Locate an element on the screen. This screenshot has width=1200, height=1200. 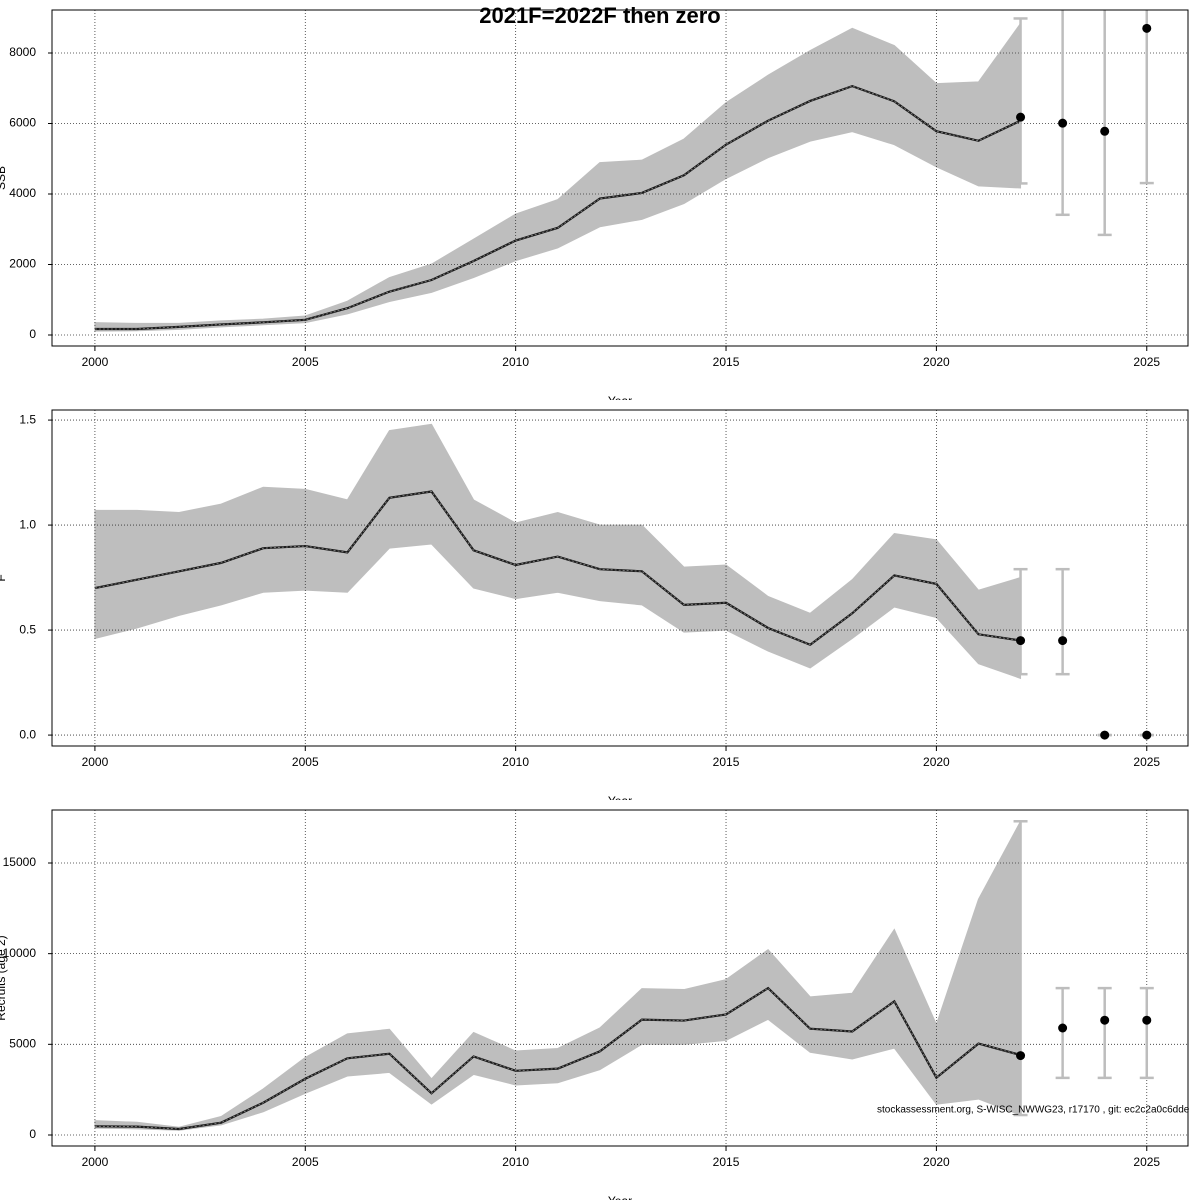
x-axis-label: Year is located at coordinates (620, 1197).